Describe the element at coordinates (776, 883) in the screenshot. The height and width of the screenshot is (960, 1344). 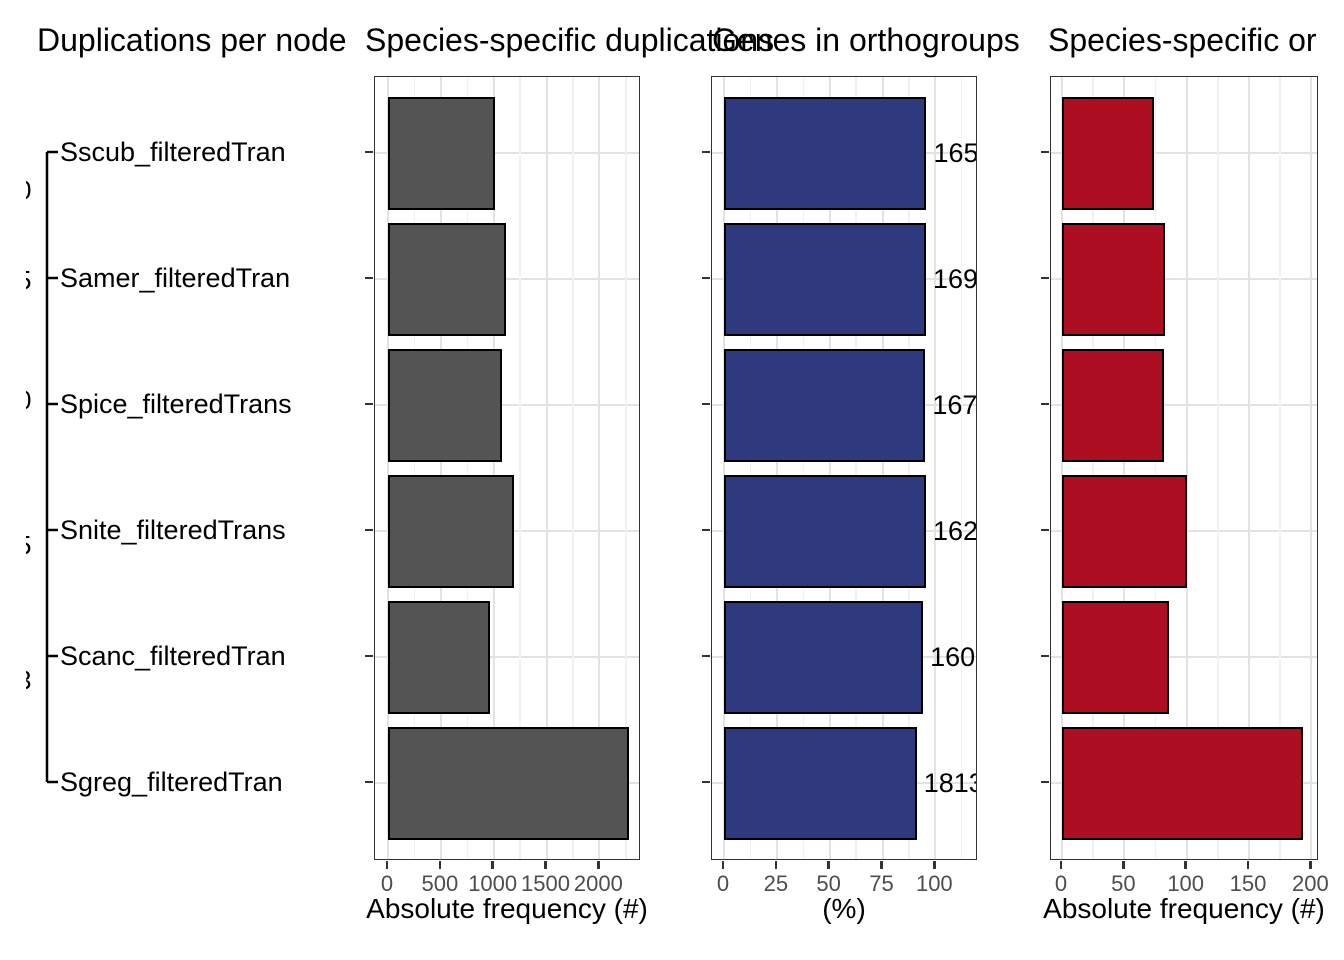
I see `x-axis-tick-label: 25` at that location.